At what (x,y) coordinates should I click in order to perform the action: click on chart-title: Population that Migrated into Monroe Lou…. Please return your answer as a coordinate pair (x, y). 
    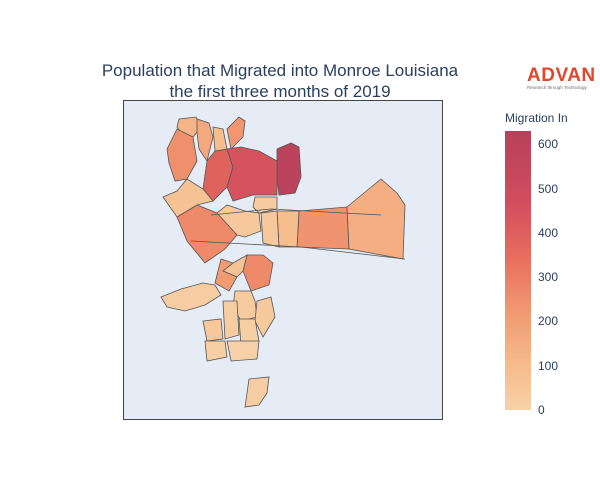
    Looking at the image, I should click on (280, 81).